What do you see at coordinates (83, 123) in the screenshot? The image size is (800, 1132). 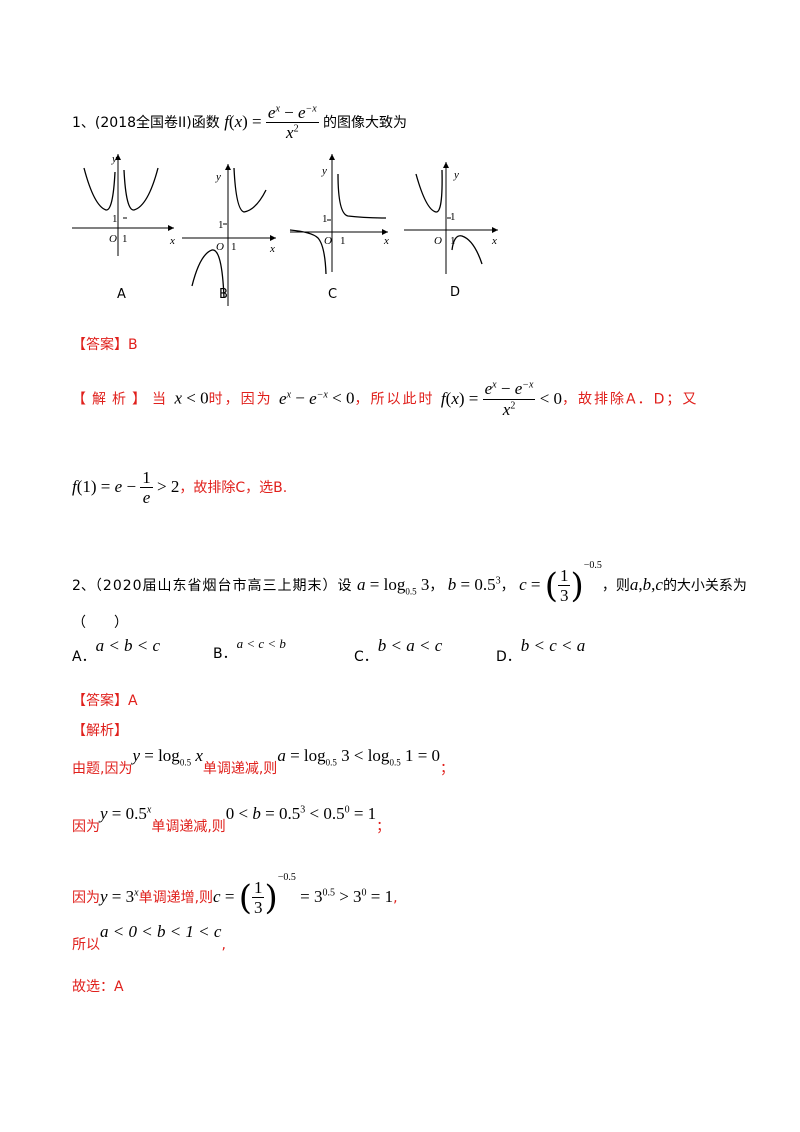 I see `q1-number: 1、` at bounding box center [83, 123].